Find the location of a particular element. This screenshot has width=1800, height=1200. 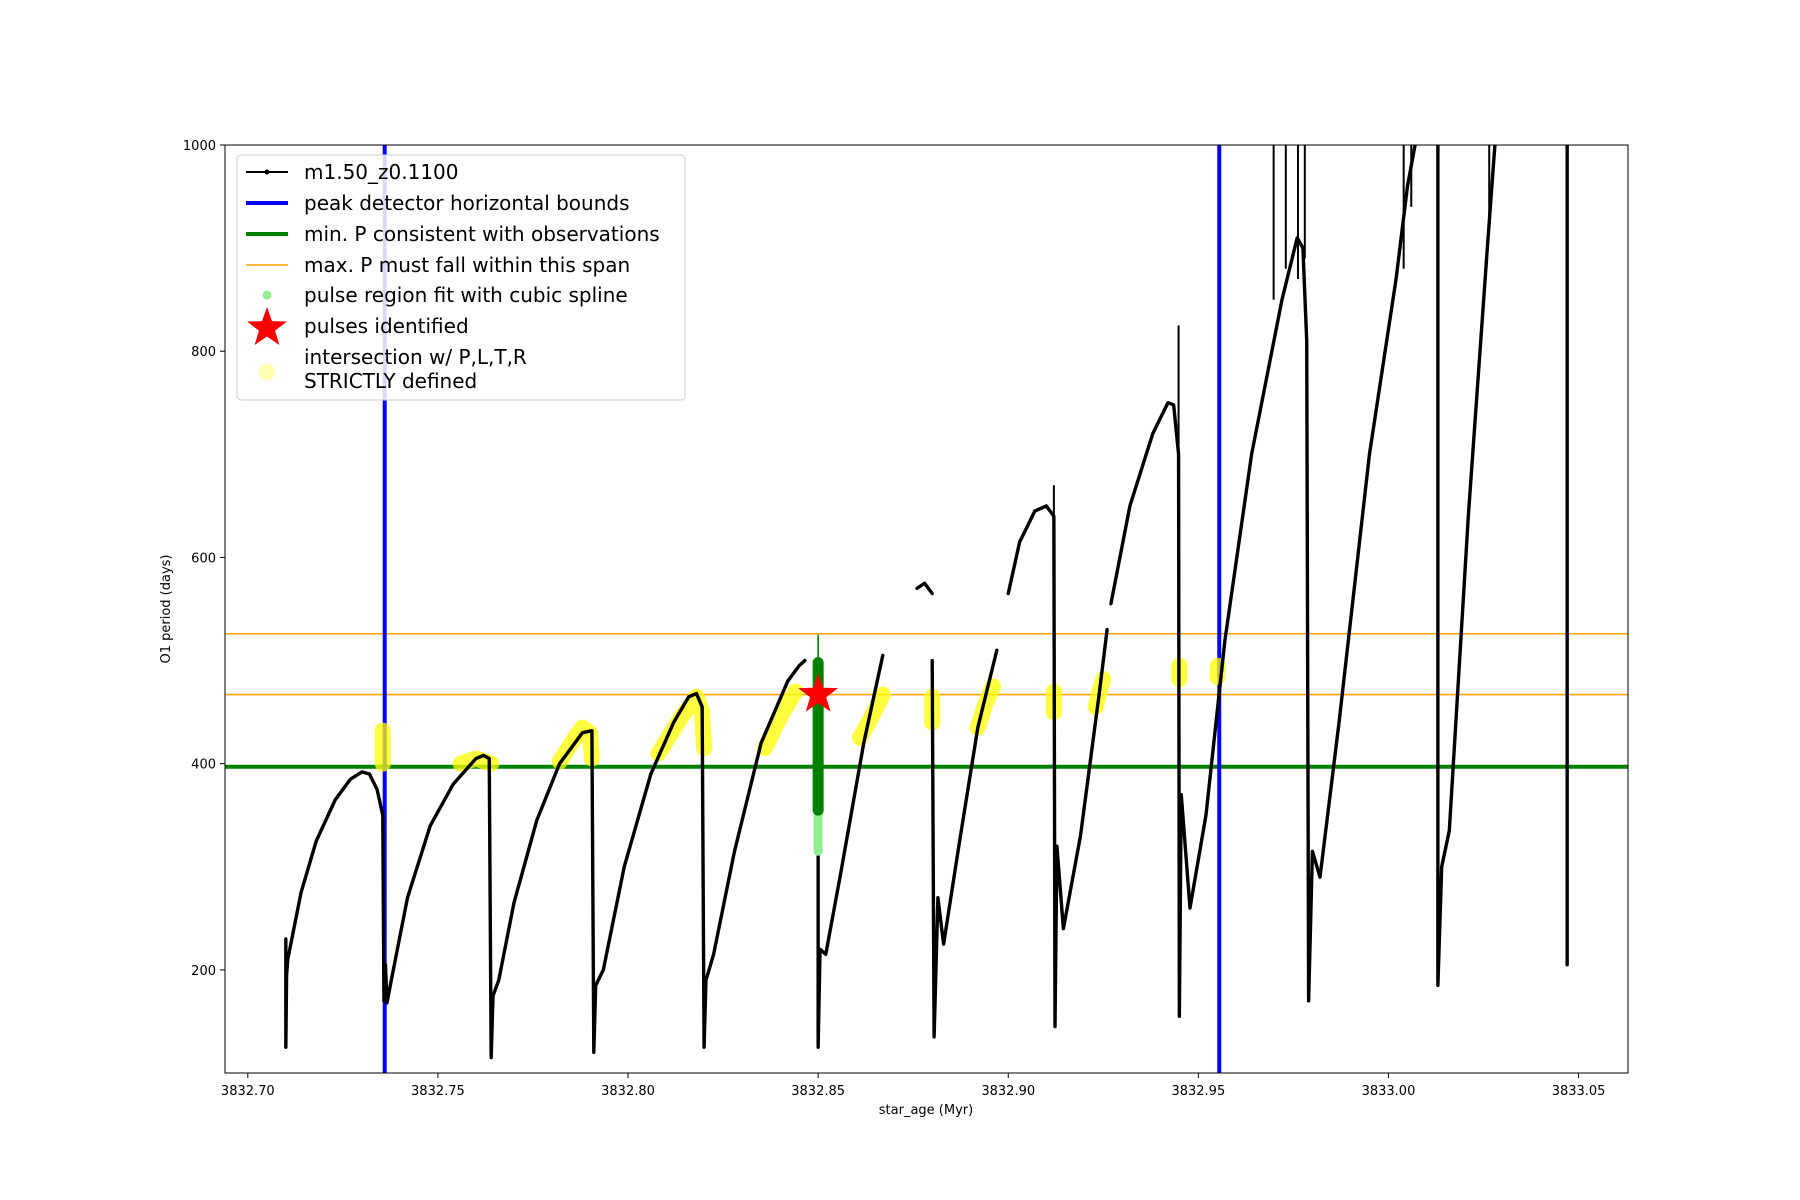

y-axis-label: O1 period (days) is located at coordinates (166, 608).